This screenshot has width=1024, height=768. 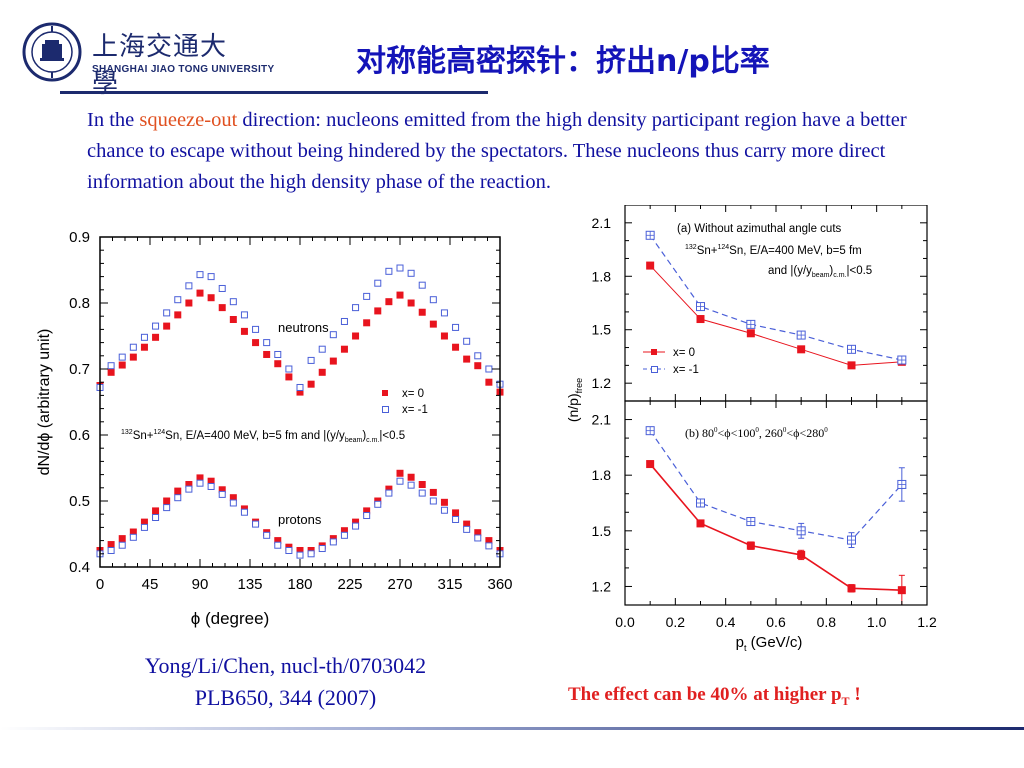 I want to click on y-tick-label: 0.5, so click(x=79, y=501).